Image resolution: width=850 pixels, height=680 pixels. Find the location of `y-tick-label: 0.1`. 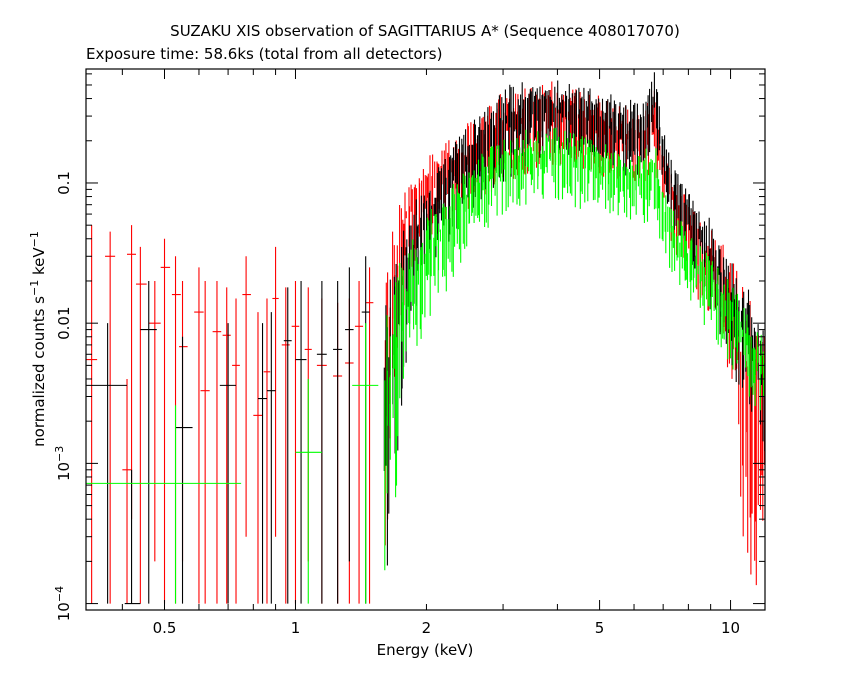

y-tick-label: 0.1 is located at coordinates (64, 183).